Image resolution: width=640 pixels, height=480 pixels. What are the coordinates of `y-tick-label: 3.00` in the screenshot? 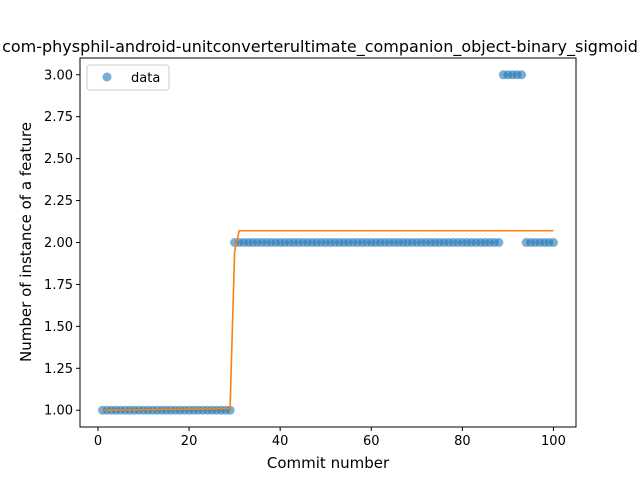 It's located at (58, 75).